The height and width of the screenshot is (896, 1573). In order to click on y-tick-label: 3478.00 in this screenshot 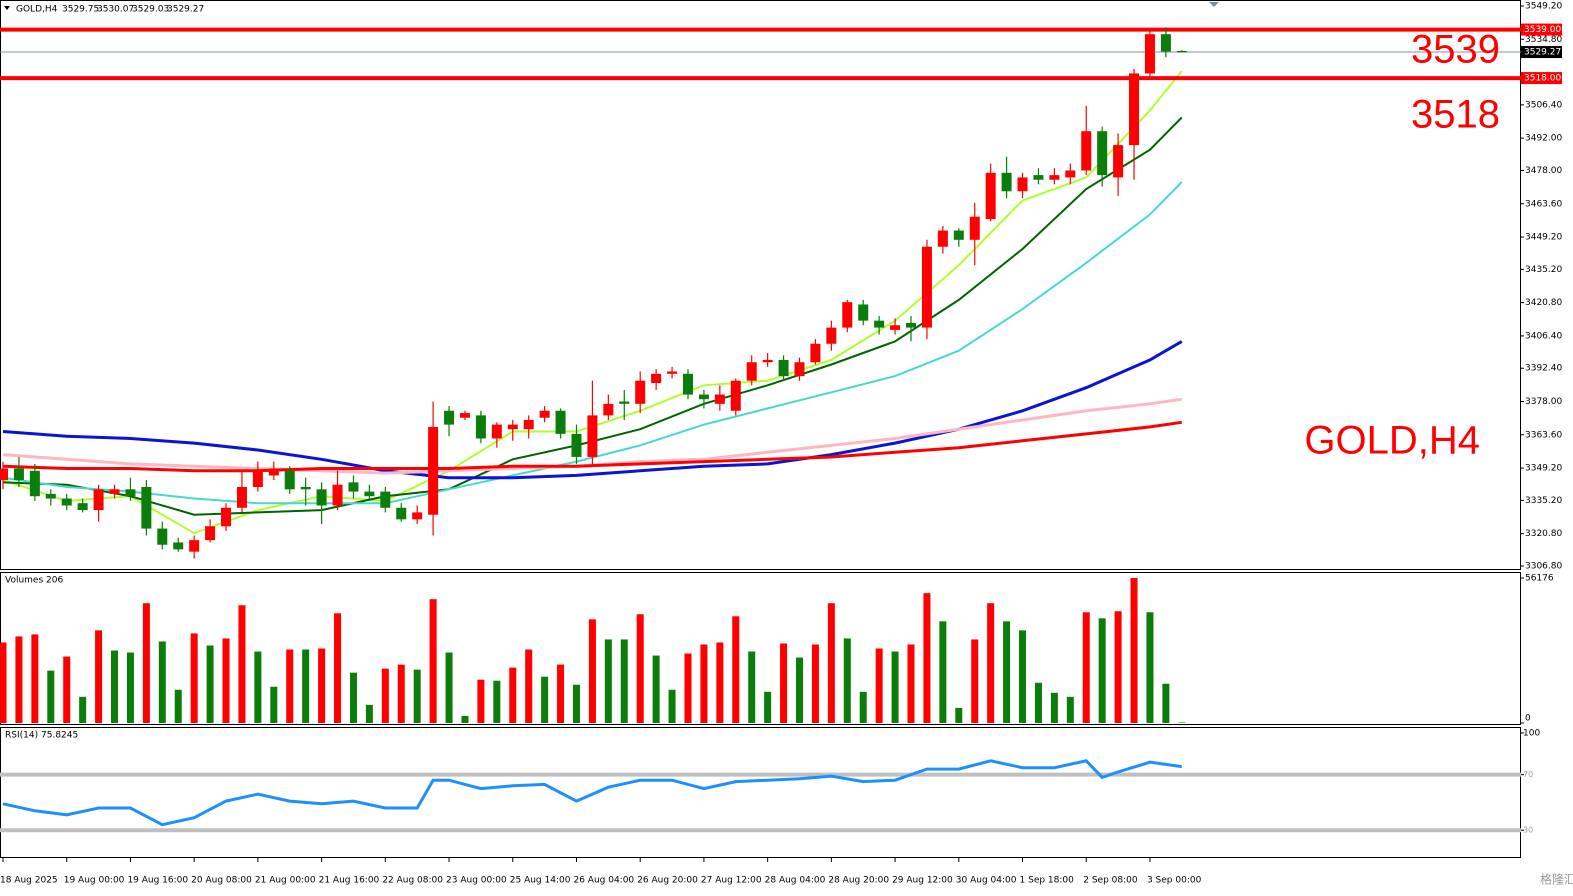, I will do `click(1543, 171)`.